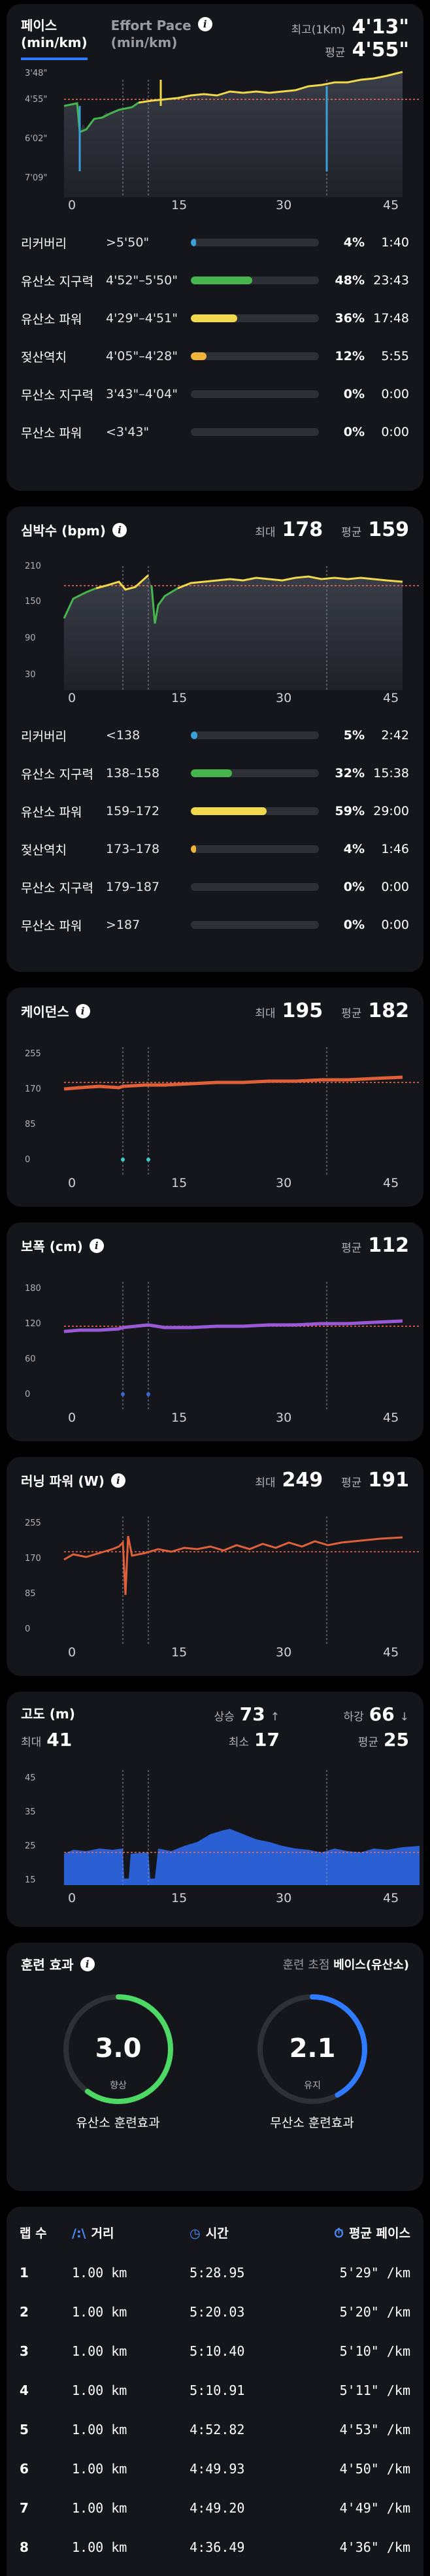  What do you see at coordinates (123, 925) in the screenshot?
I see `zone-range: >187` at bounding box center [123, 925].